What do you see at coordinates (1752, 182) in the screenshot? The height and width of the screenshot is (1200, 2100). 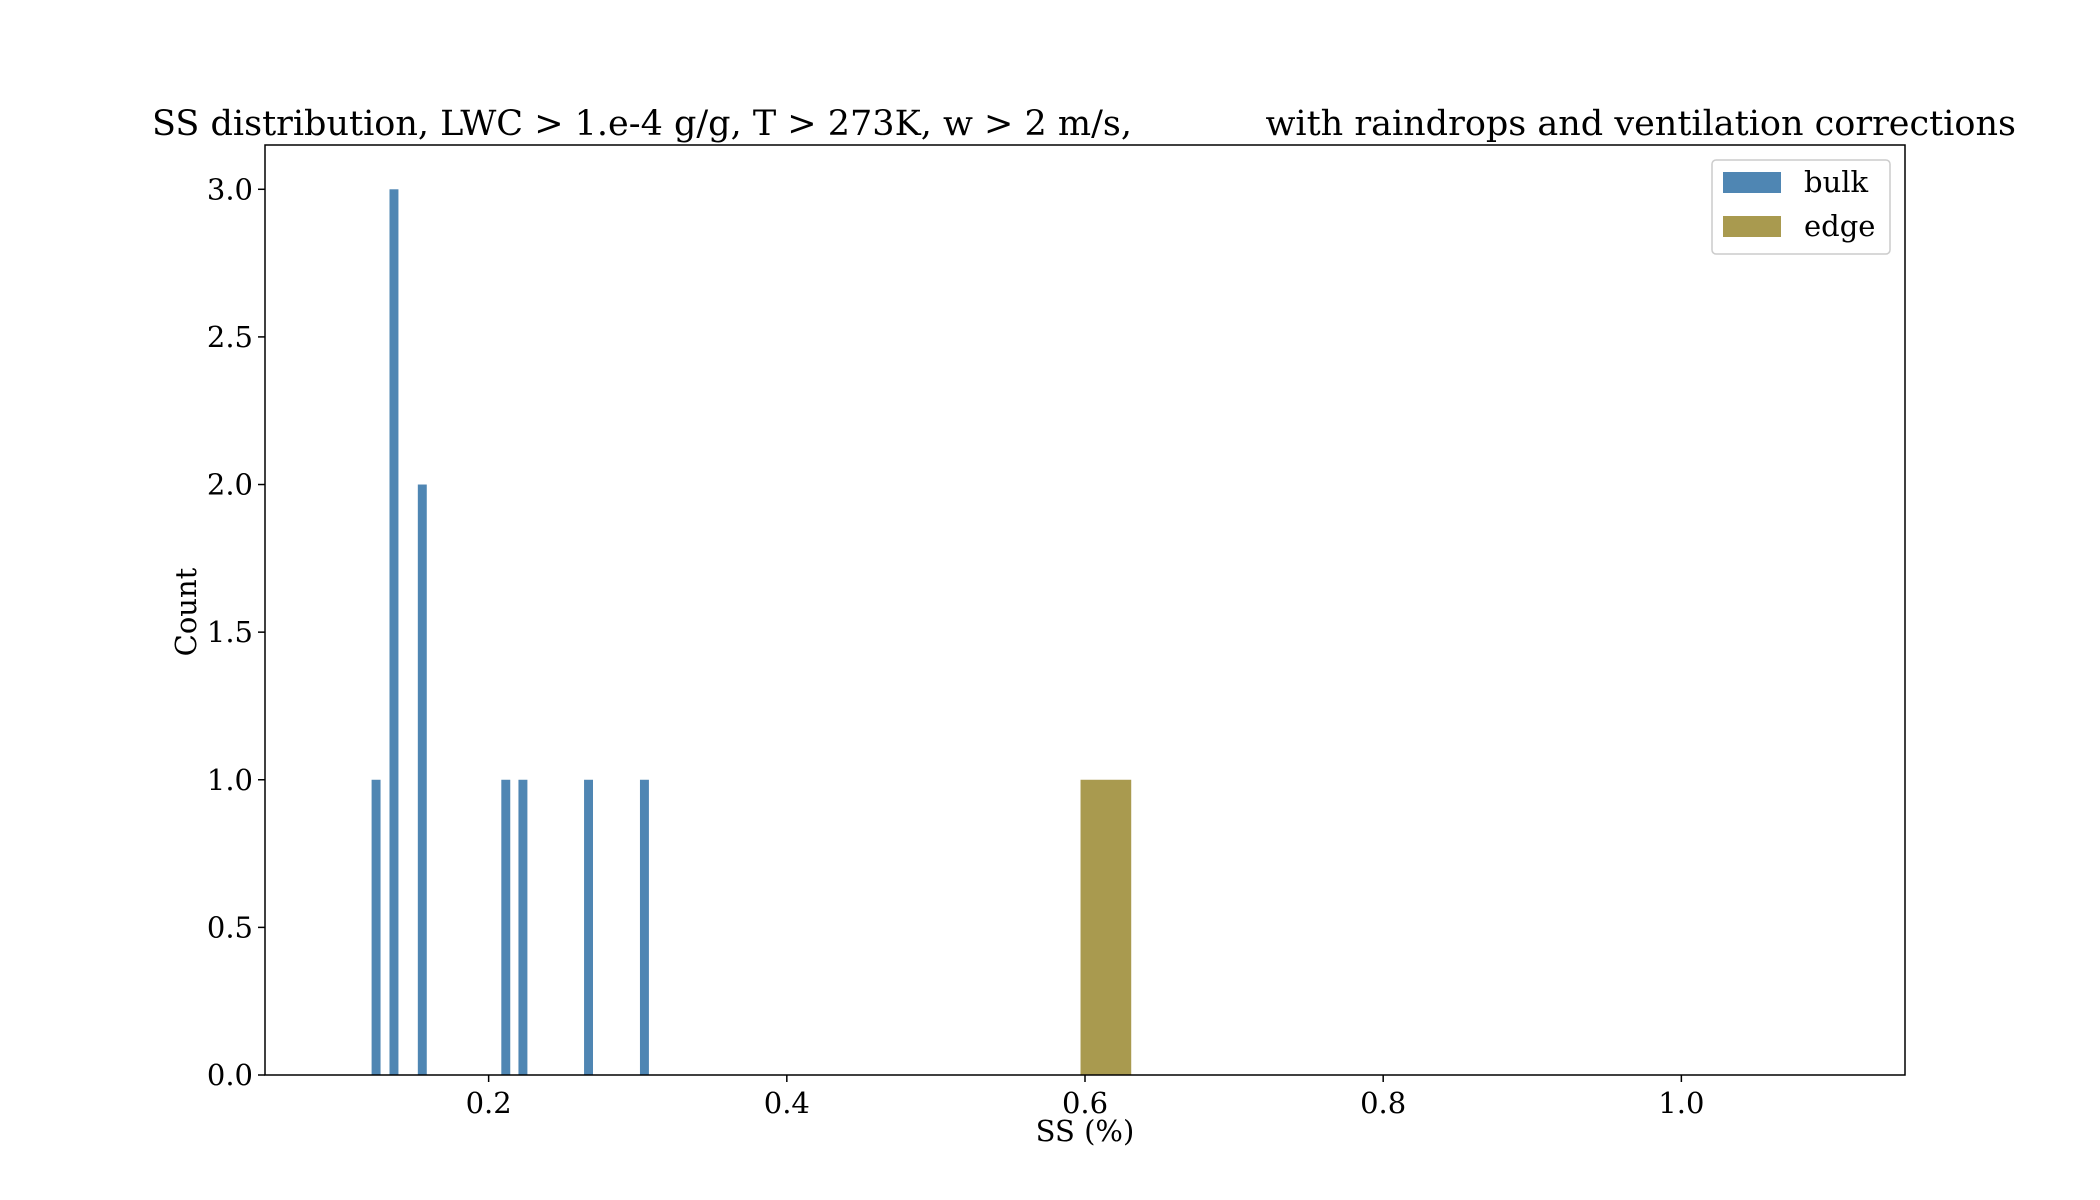 I see `legend-swatch-bulk` at bounding box center [1752, 182].